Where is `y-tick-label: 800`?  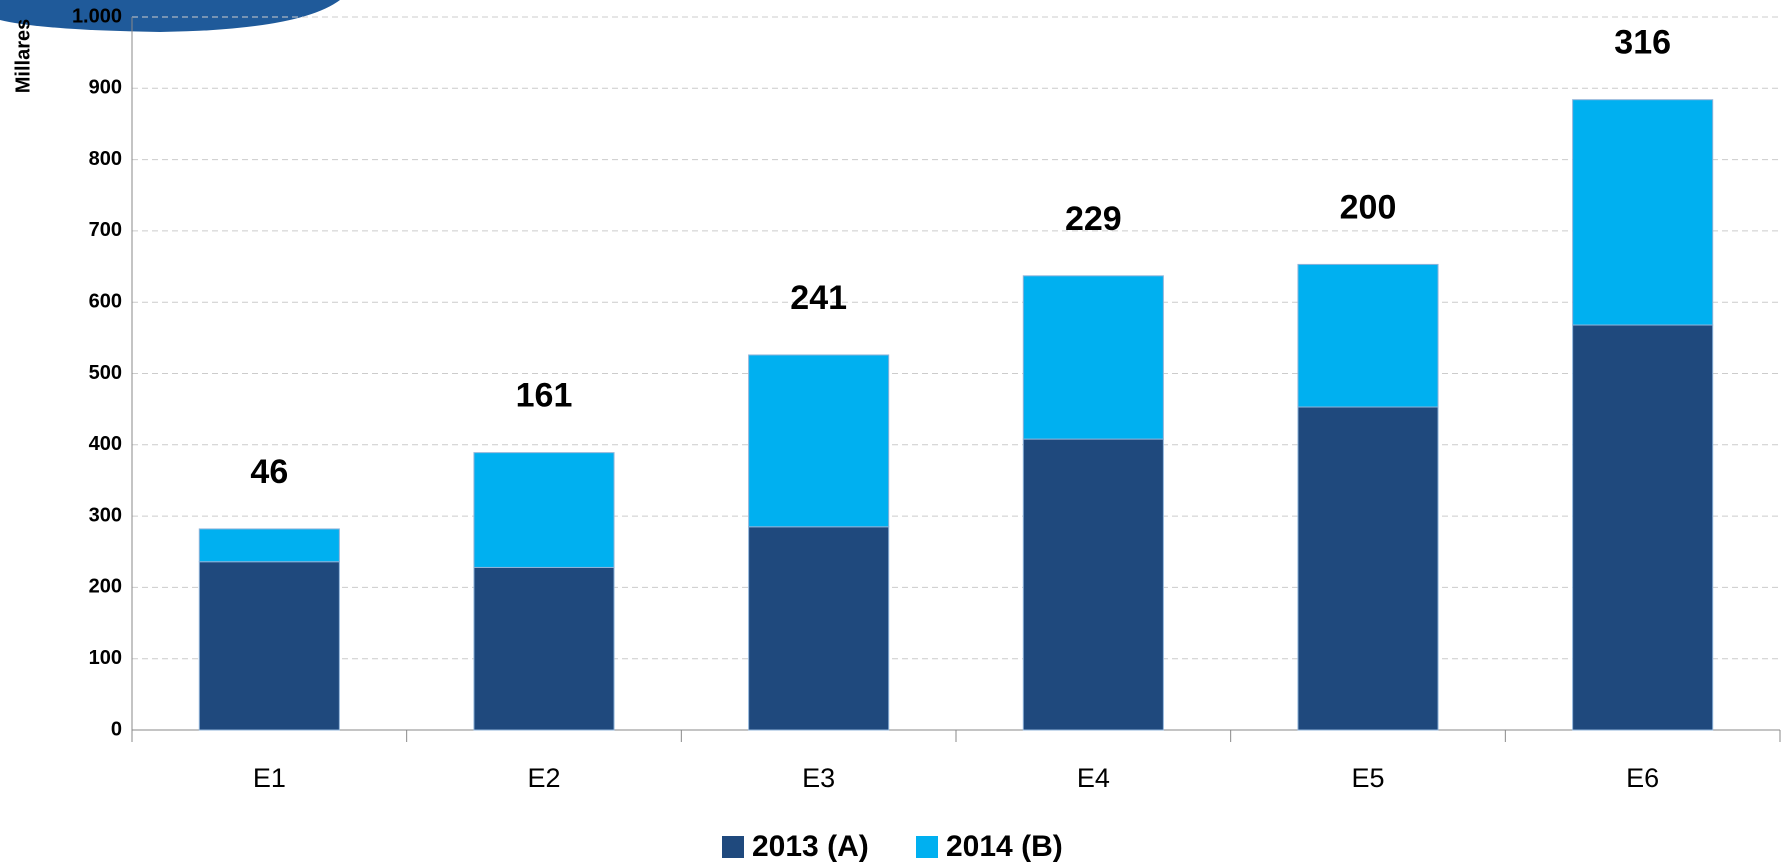 y-tick-label: 800 is located at coordinates (105, 159).